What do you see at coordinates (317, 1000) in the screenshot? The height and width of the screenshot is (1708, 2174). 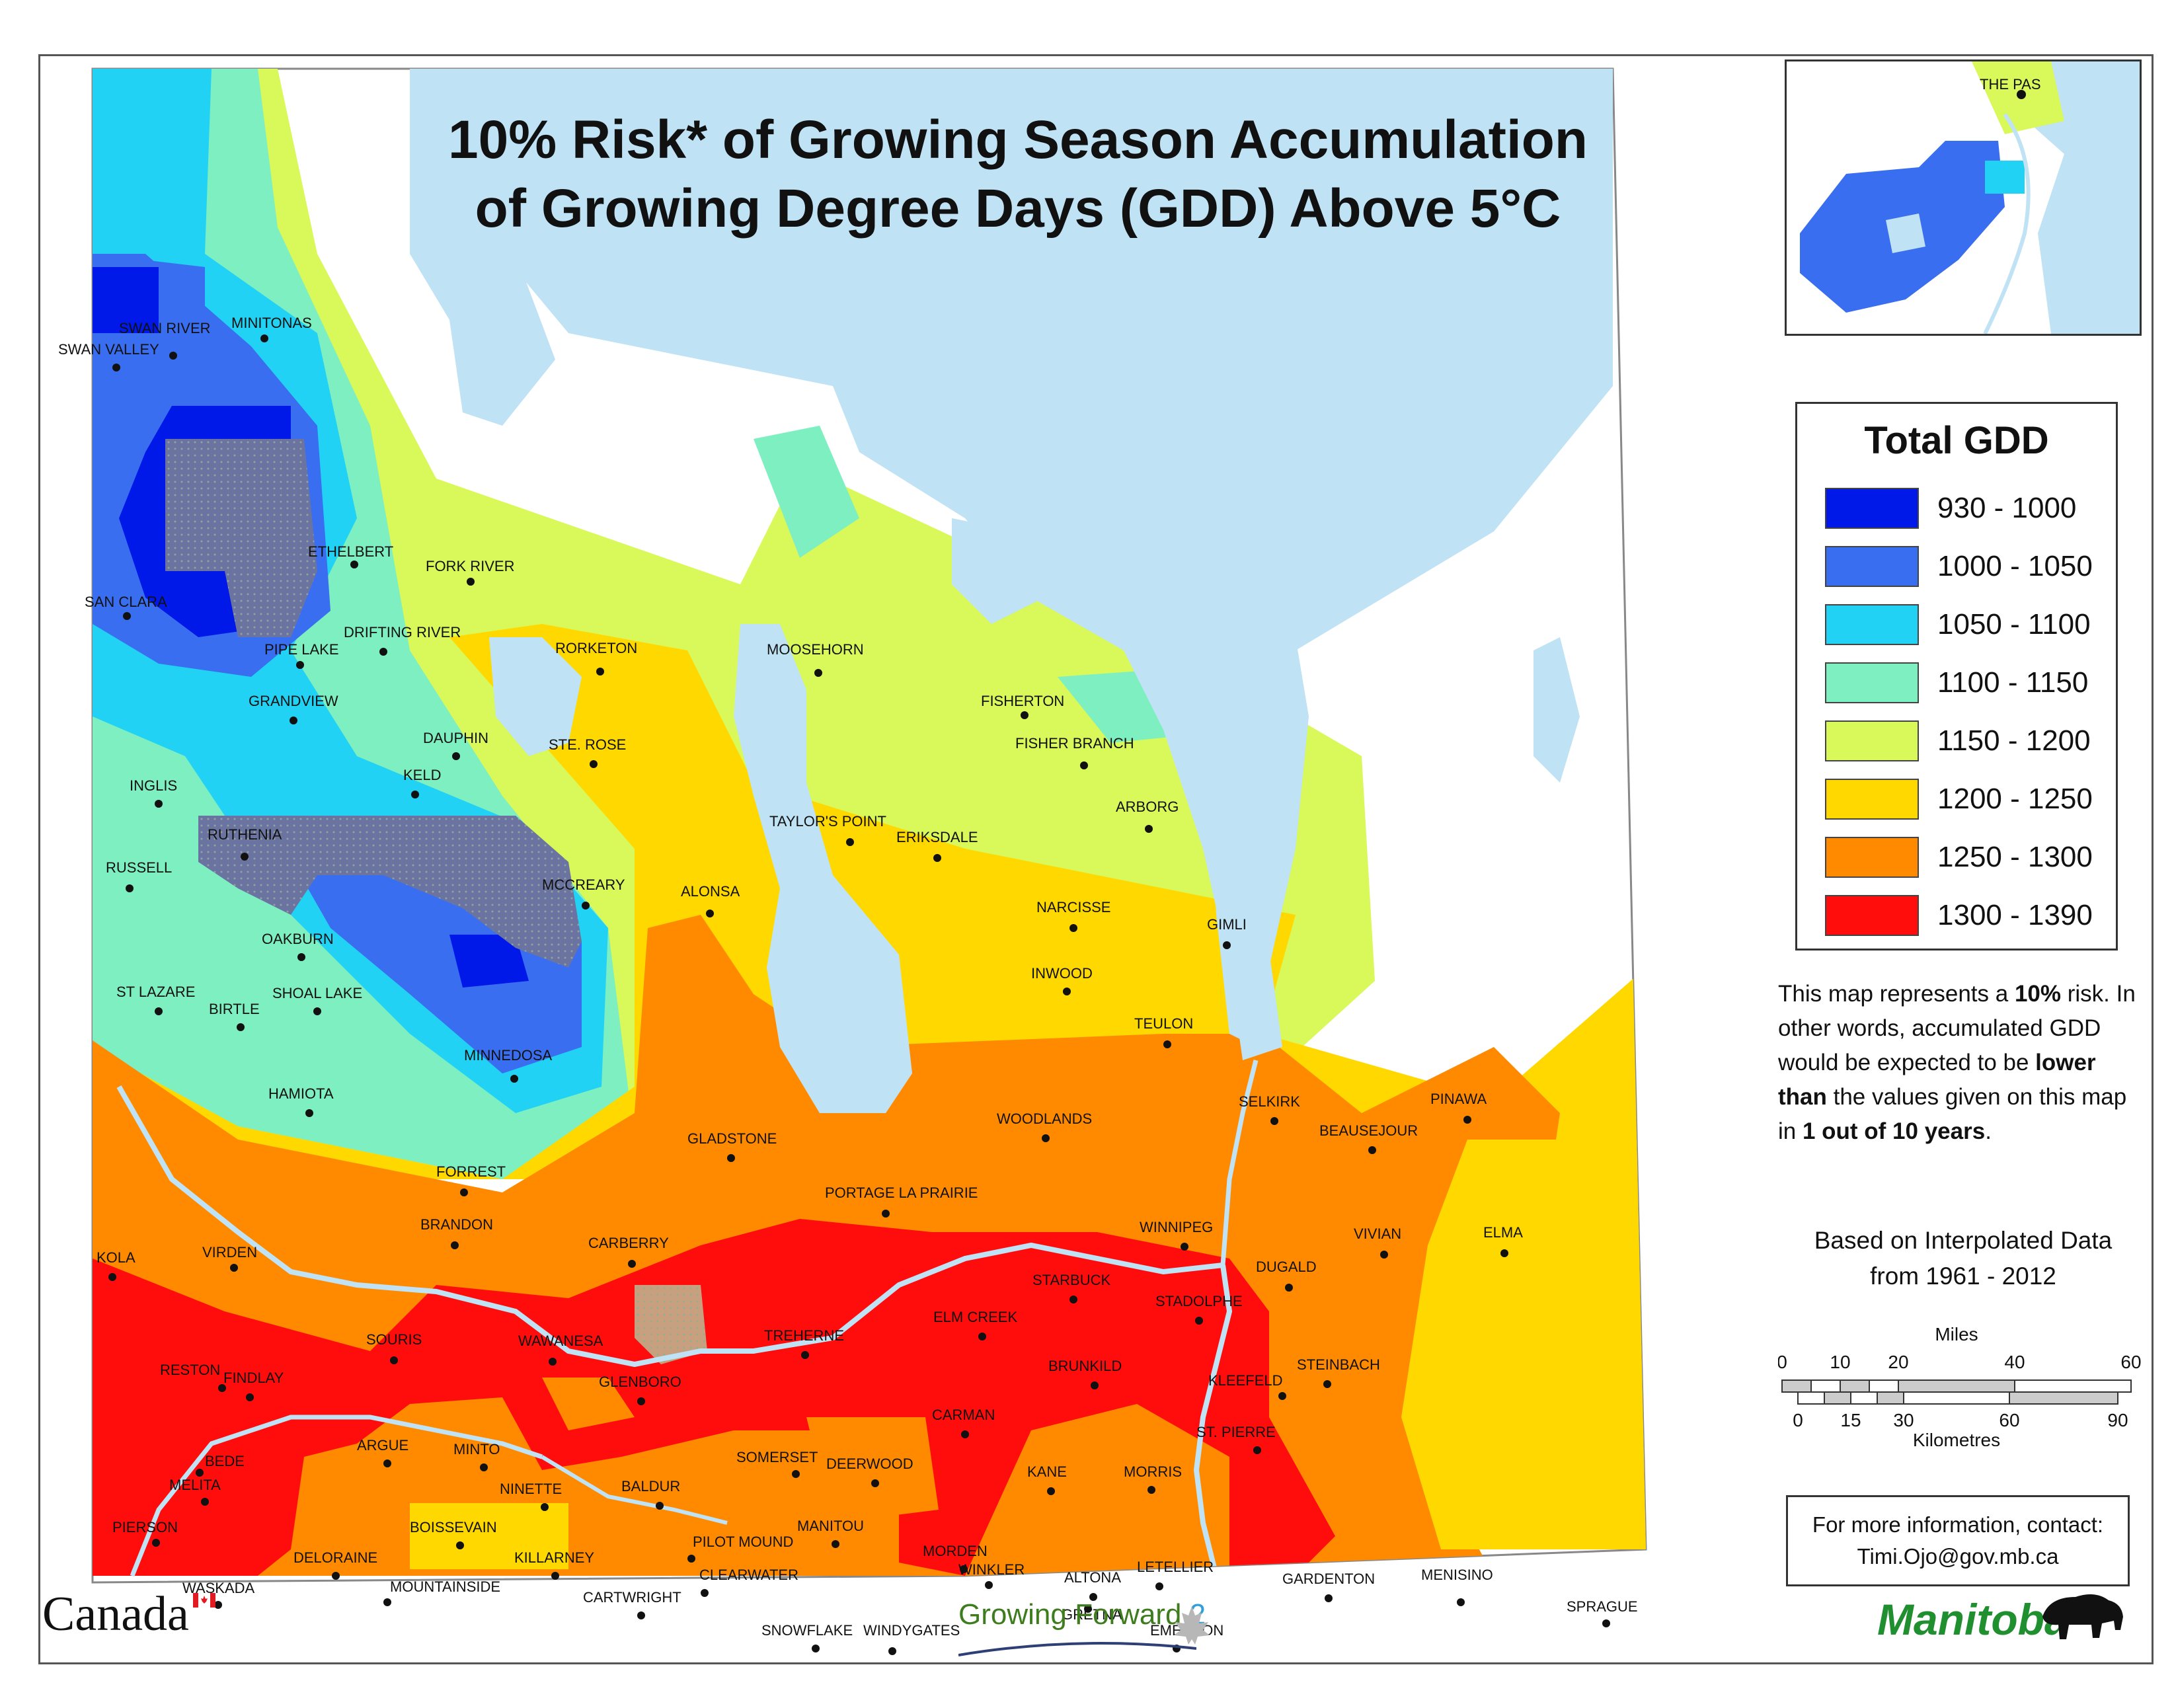 I see `city-shoal-lake: SHOAL LAKE` at bounding box center [317, 1000].